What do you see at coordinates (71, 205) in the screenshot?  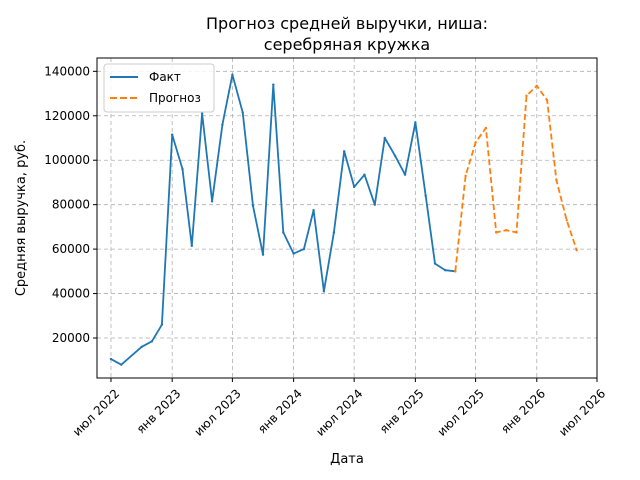 I see `y-tick-label: 80000` at bounding box center [71, 205].